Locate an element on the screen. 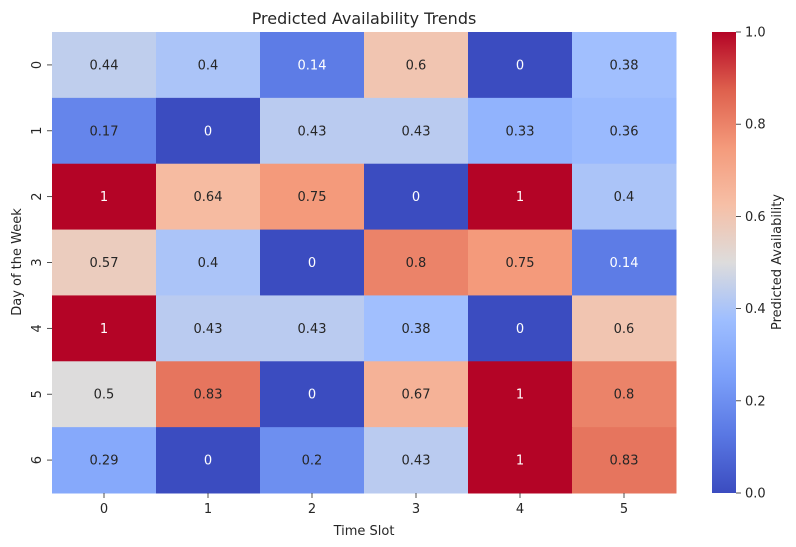 This screenshot has height=547, width=796. x-tick-label: 2 is located at coordinates (312, 509).